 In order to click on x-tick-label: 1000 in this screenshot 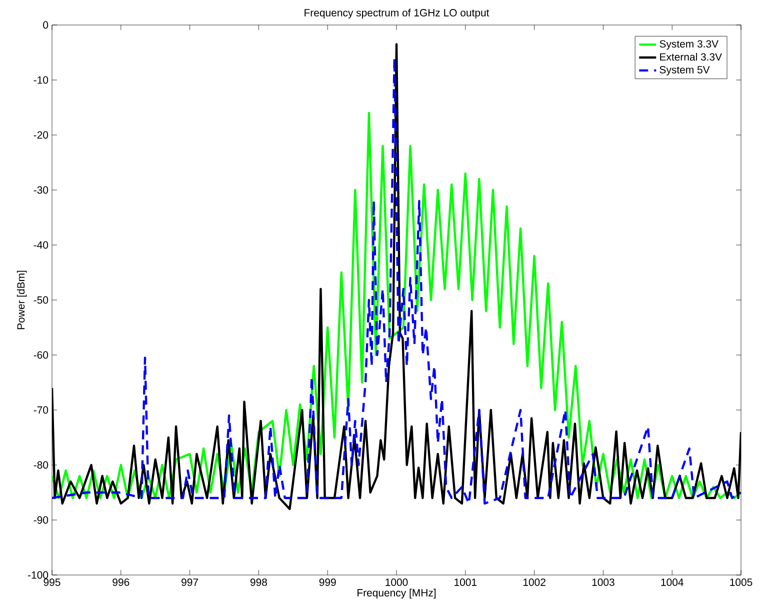, I will do `click(397, 582)`.